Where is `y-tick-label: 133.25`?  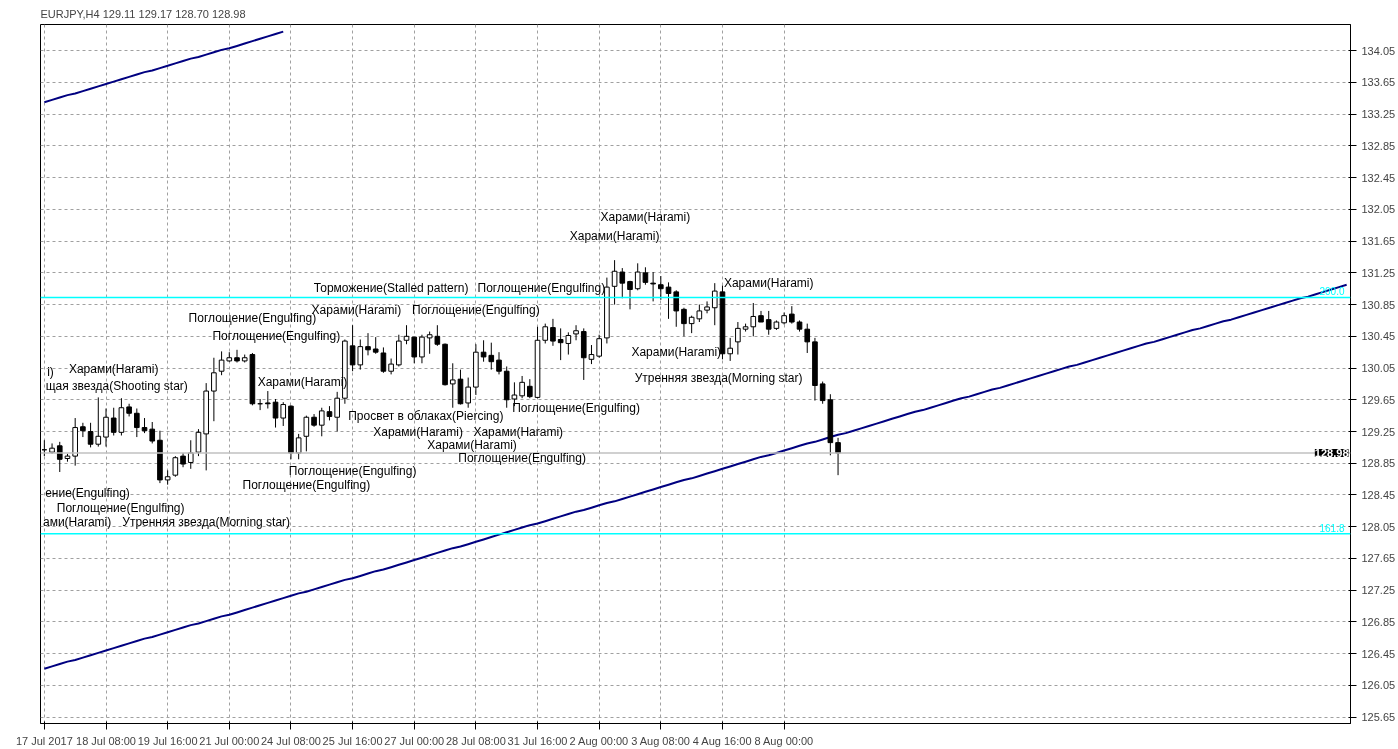 y-tick-label: 133.25 is located at coordinates (1378, 114).